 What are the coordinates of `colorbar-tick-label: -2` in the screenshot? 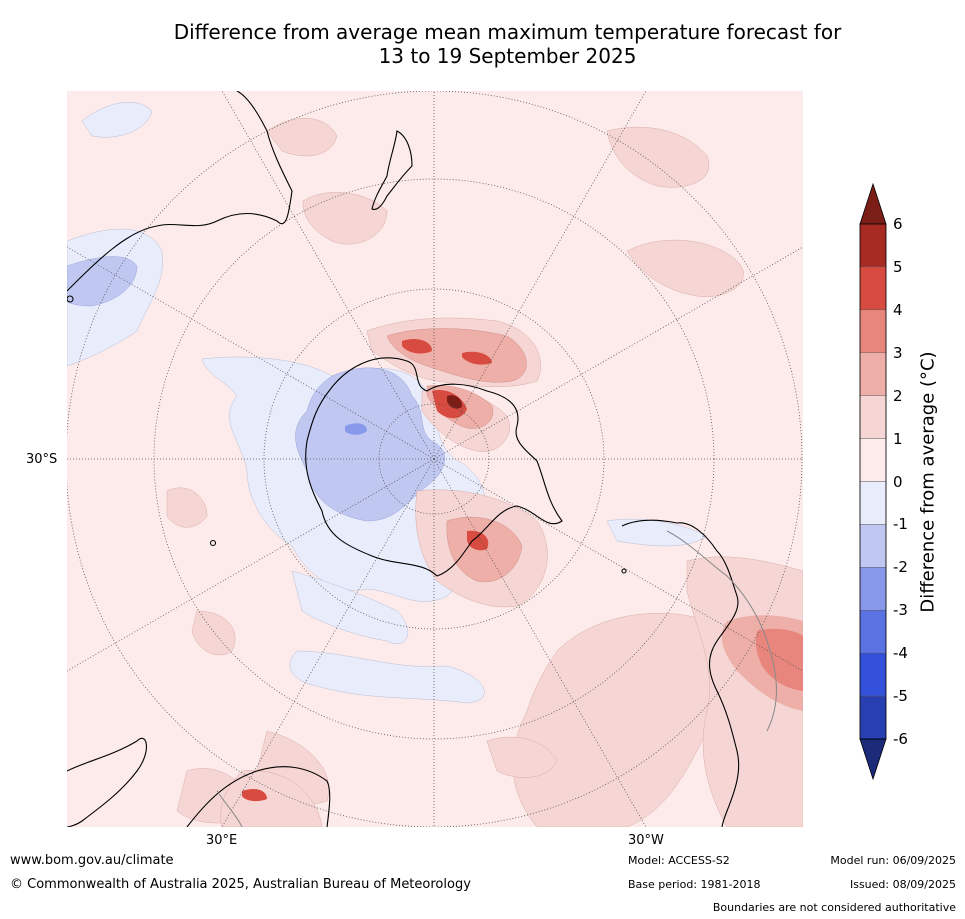 It's located at (900, 567).